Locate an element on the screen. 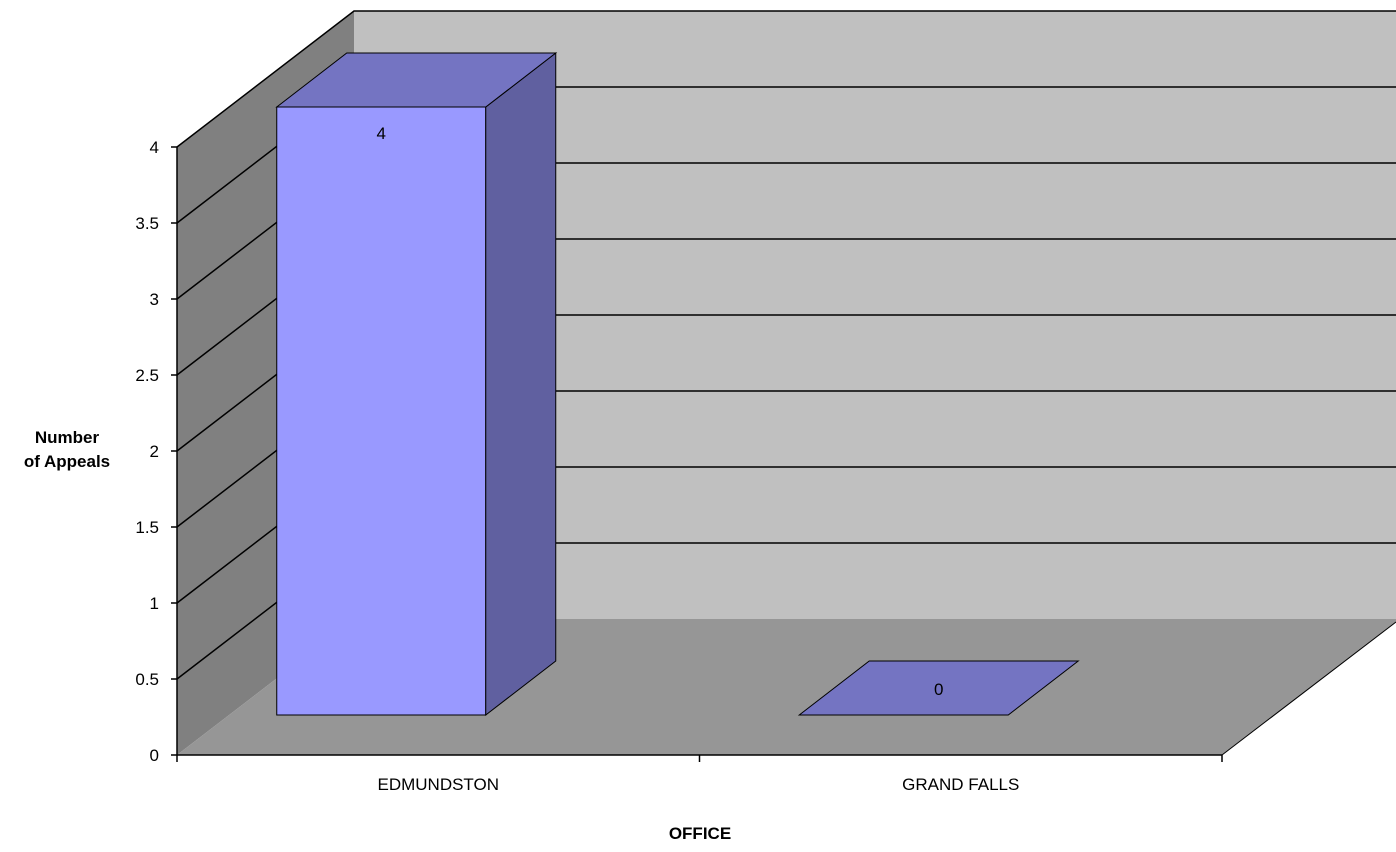 This screenshot has height=852, width=1396. y-tick-label: 2.5 is located at coordinates (147, 375).